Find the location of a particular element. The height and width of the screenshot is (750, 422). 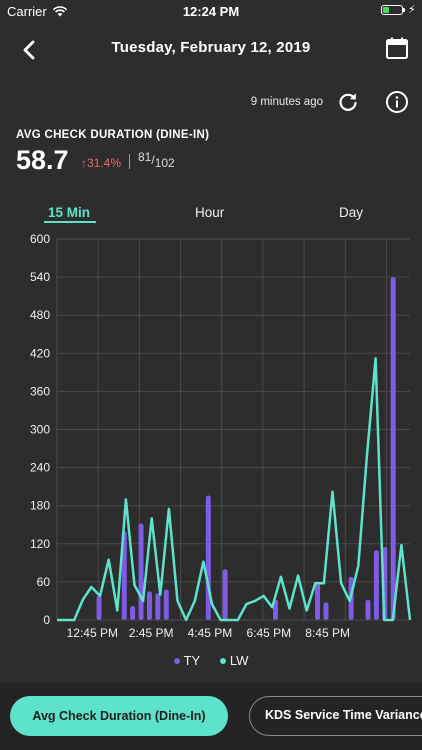

back-chevron-icon is located at coordinates (30, 50).